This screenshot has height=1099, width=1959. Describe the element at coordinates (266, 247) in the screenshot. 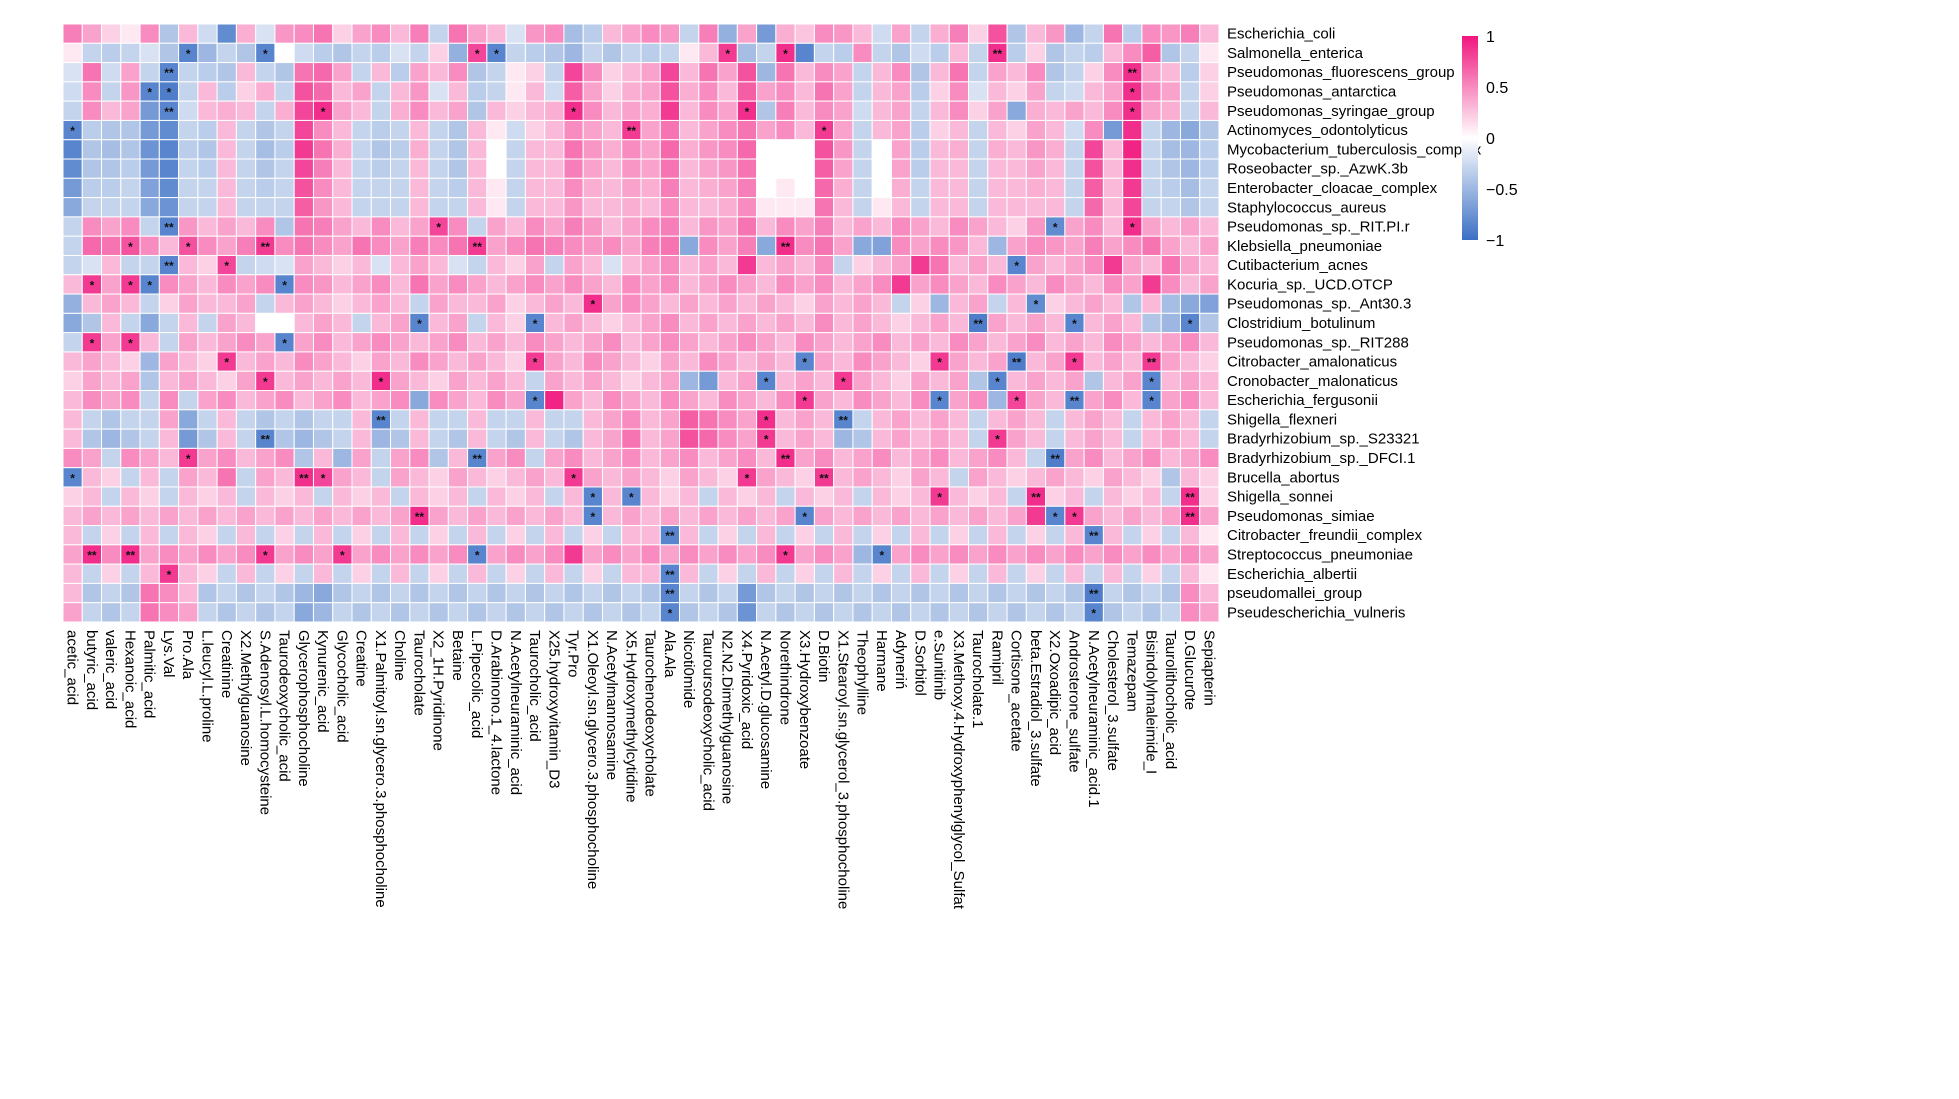

I see `significance-mark: **` at that location.